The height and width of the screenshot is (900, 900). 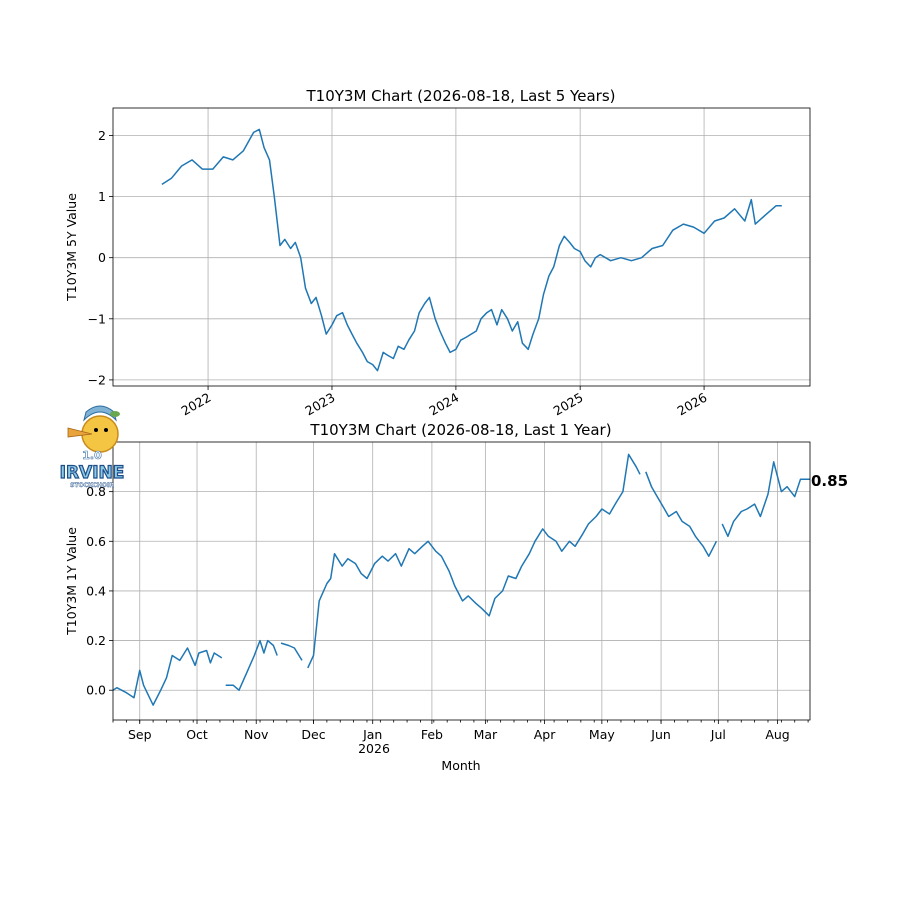 What do you see at coordinates (660, 734) in the screenshot?
I see `x-tick-label: Jun` at bounding box center [660, 734].